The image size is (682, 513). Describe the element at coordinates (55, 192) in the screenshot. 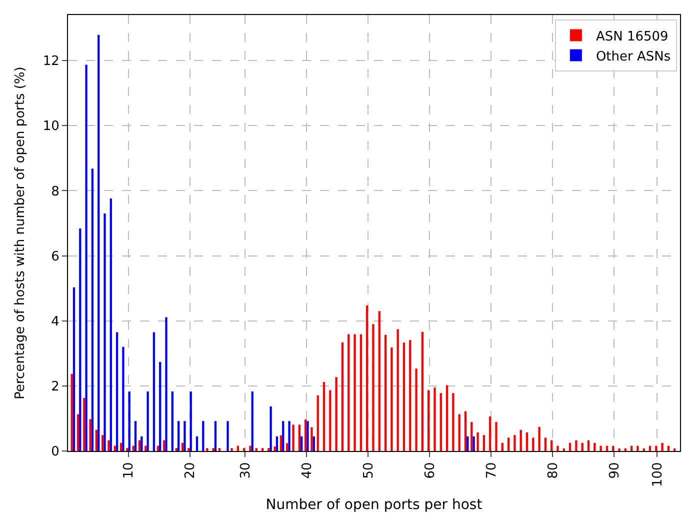

I see `y-tick-label: 8` at that location.